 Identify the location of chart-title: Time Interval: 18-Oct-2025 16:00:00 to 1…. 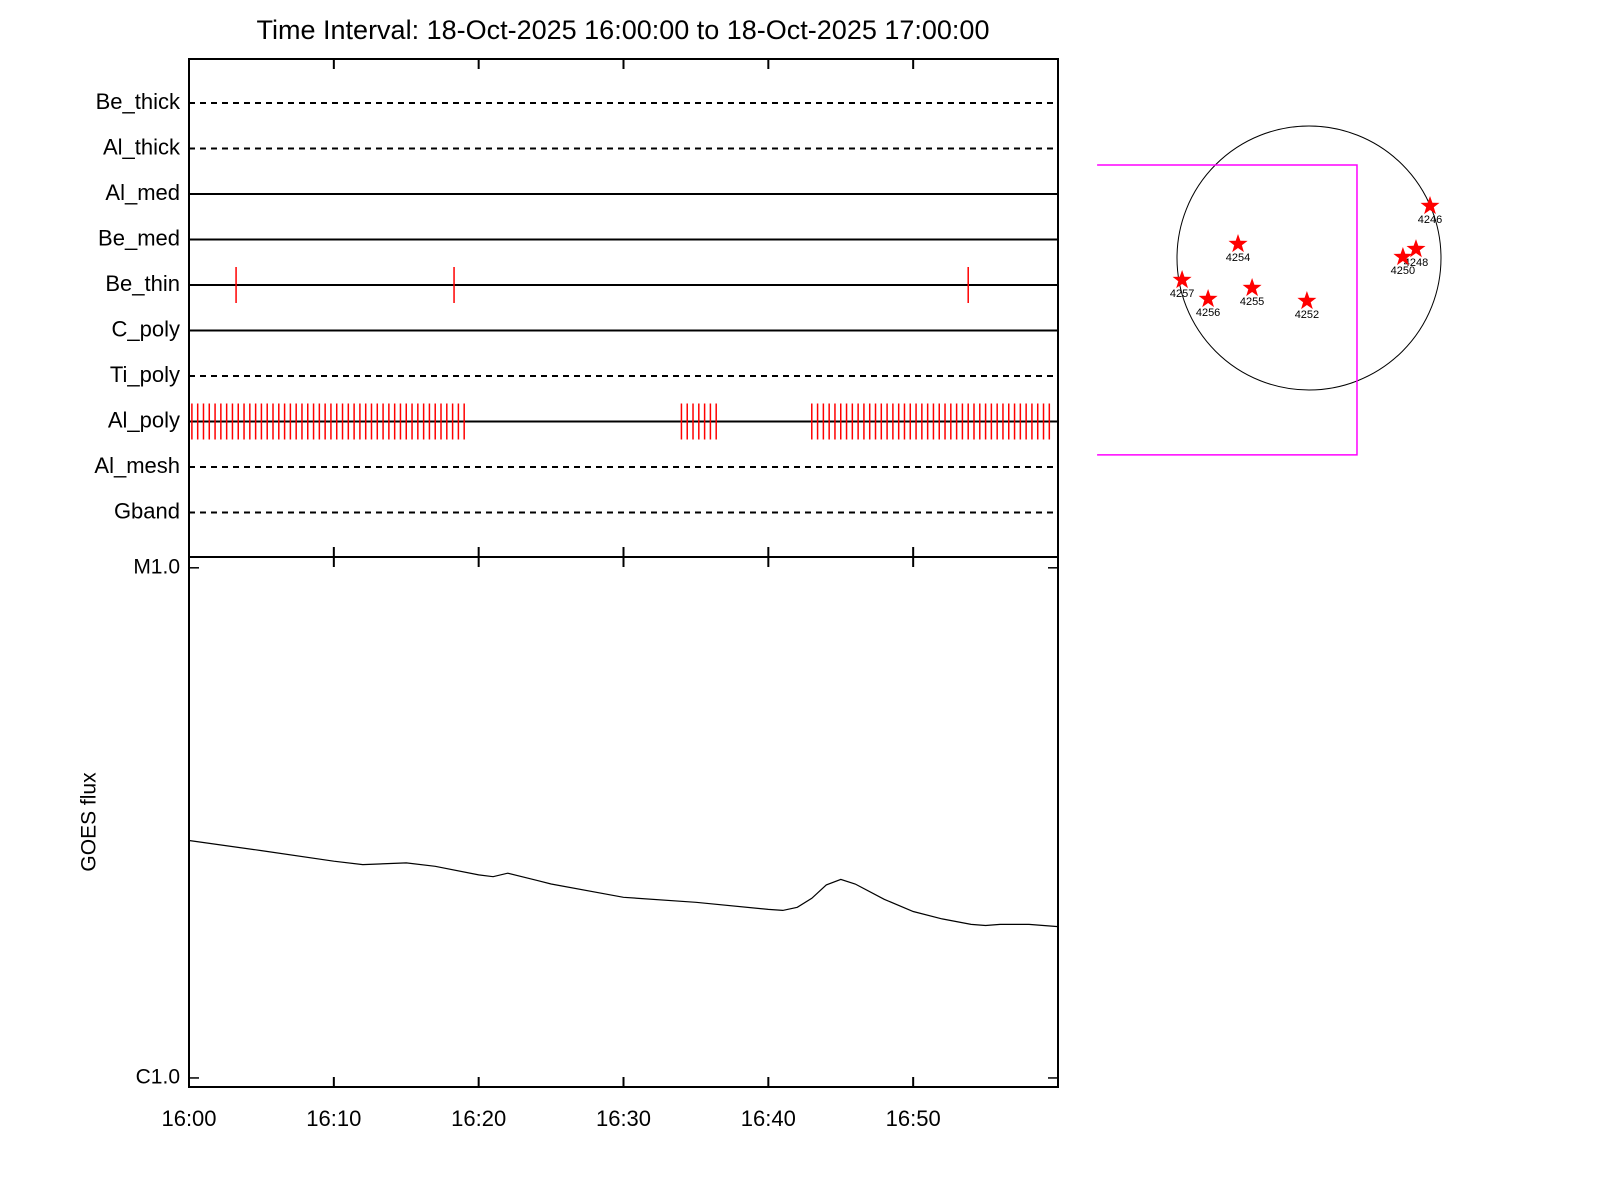
(623, 30).